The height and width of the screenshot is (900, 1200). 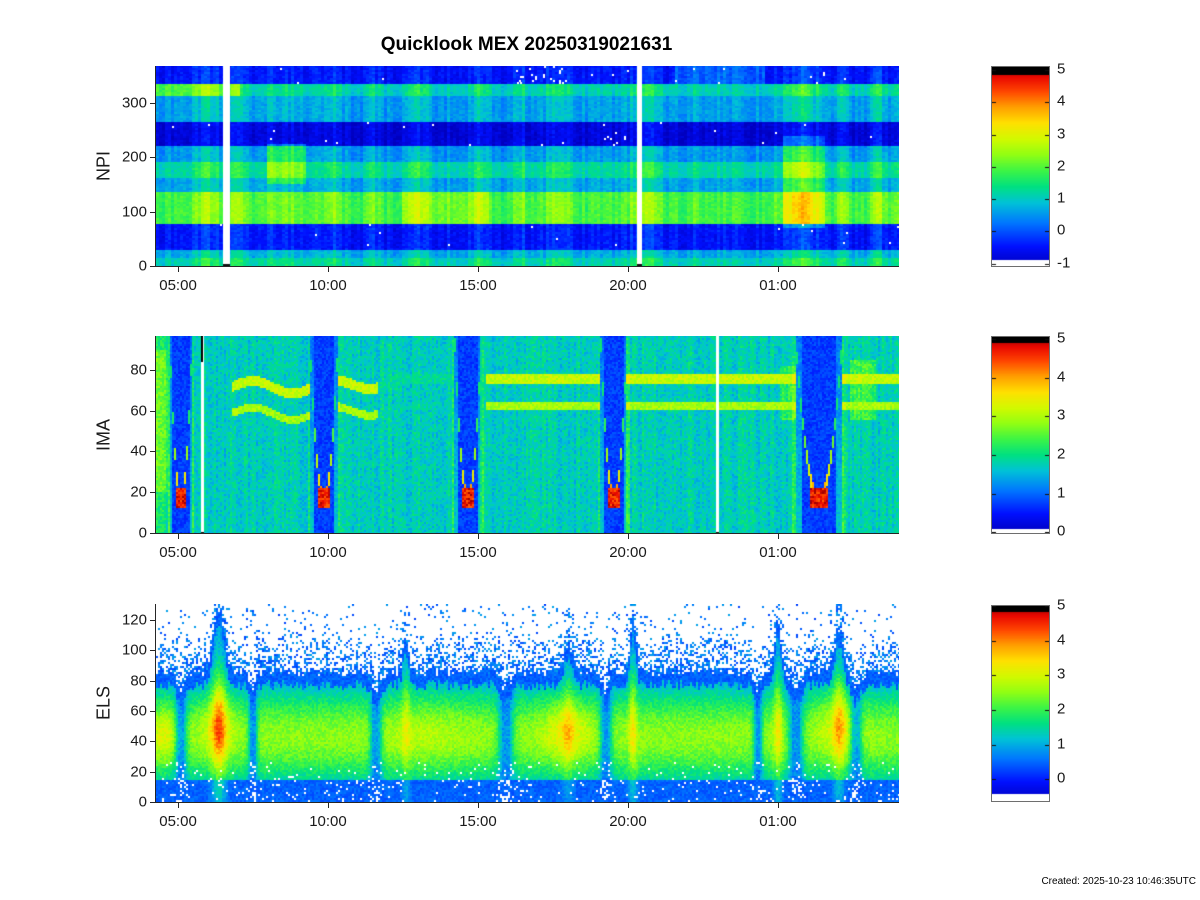 I want to click on y-tick-label: 300, so click(x=134, y=102).